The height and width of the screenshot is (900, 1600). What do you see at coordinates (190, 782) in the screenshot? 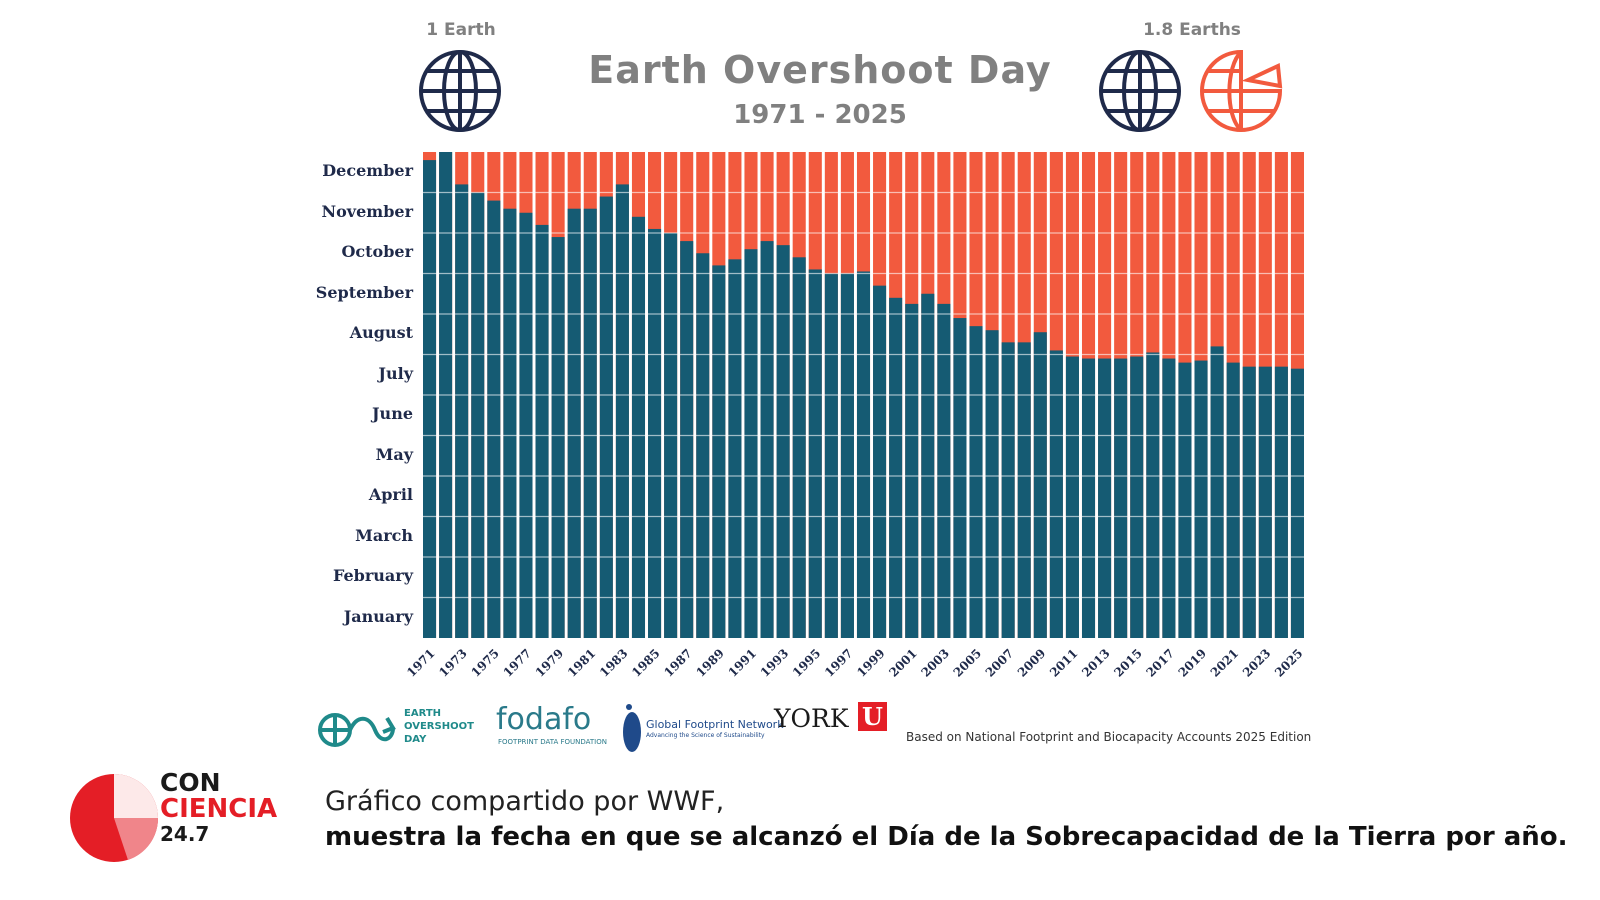
I see `brand-line1: CON` at bounding box center [190, 782].